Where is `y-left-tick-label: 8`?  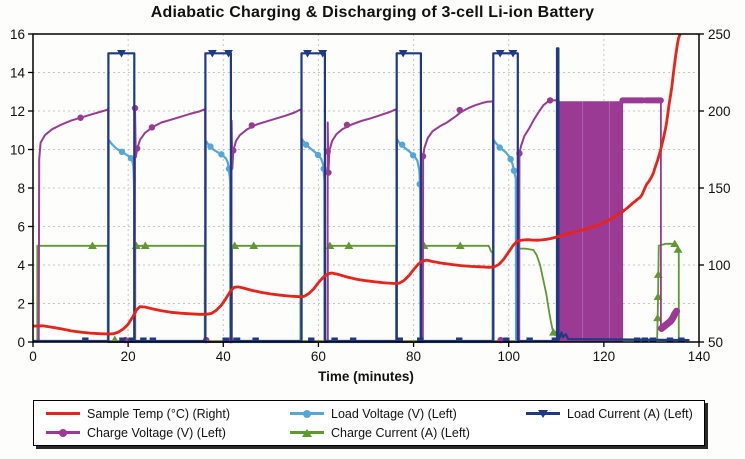
y-left-tick-label: 8 is located at coordinates (21, 188).